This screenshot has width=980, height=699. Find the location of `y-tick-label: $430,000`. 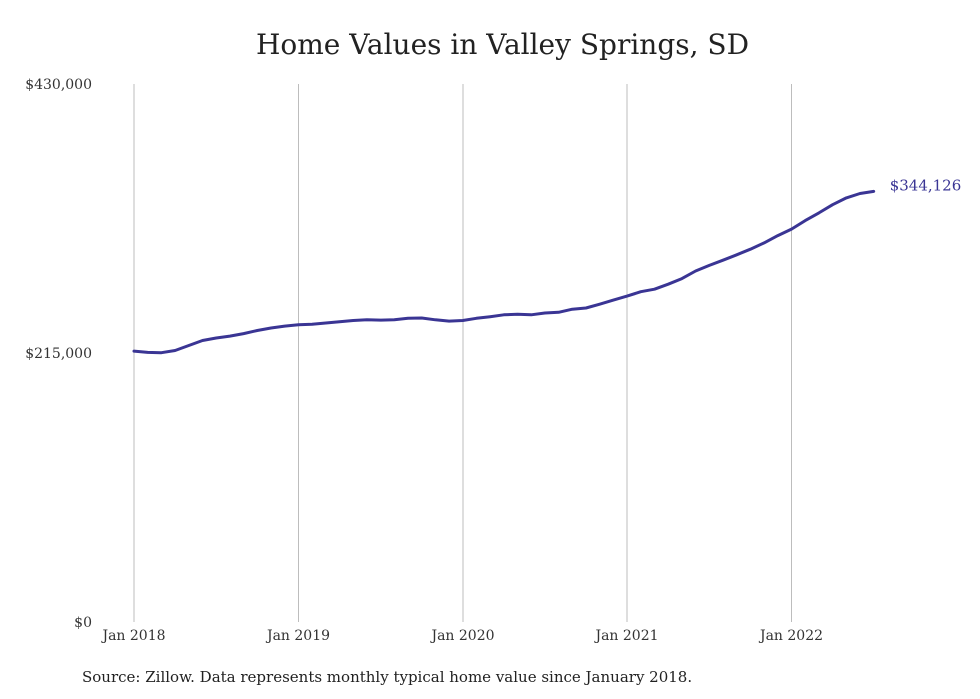

y-tick-label: $430,000 is located at coordinates (58, 85).